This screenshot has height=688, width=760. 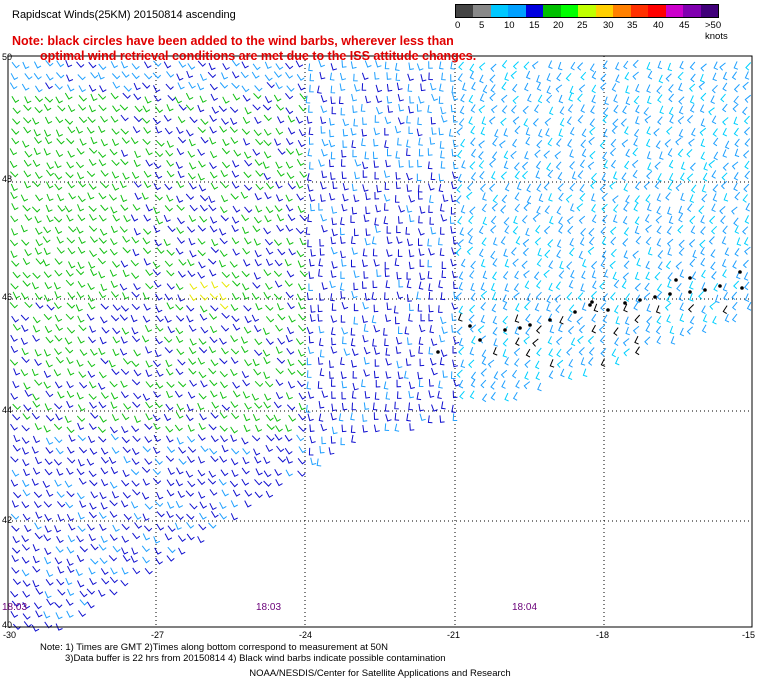 What do you see at coordinates (454, 635) in the screenshot?
I see `lon-label-21: -21` at bounding box center [454, 635].